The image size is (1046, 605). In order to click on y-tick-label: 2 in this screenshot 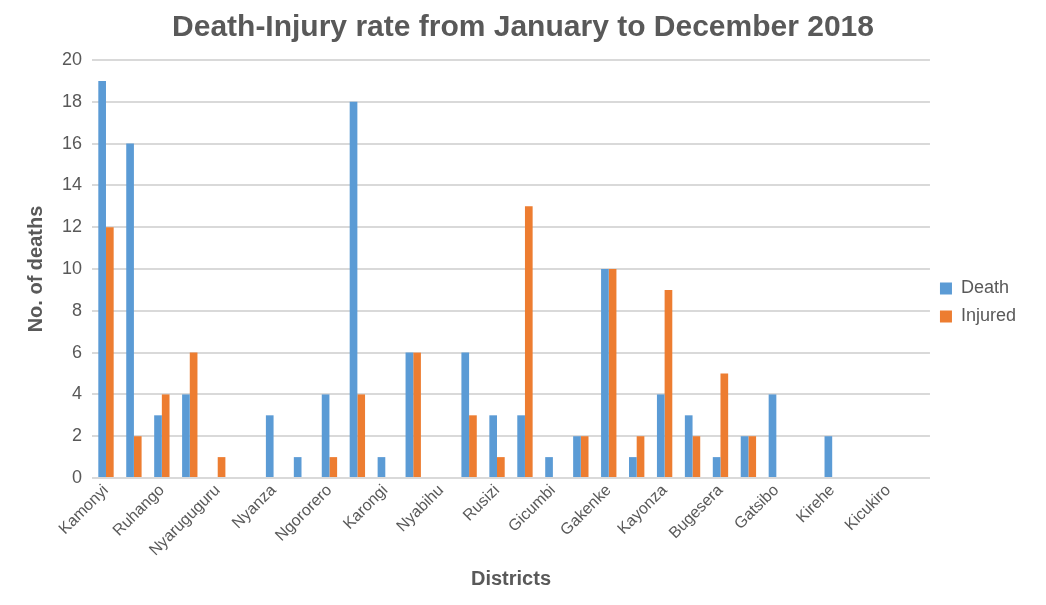, I will do `click(77, 435)`.